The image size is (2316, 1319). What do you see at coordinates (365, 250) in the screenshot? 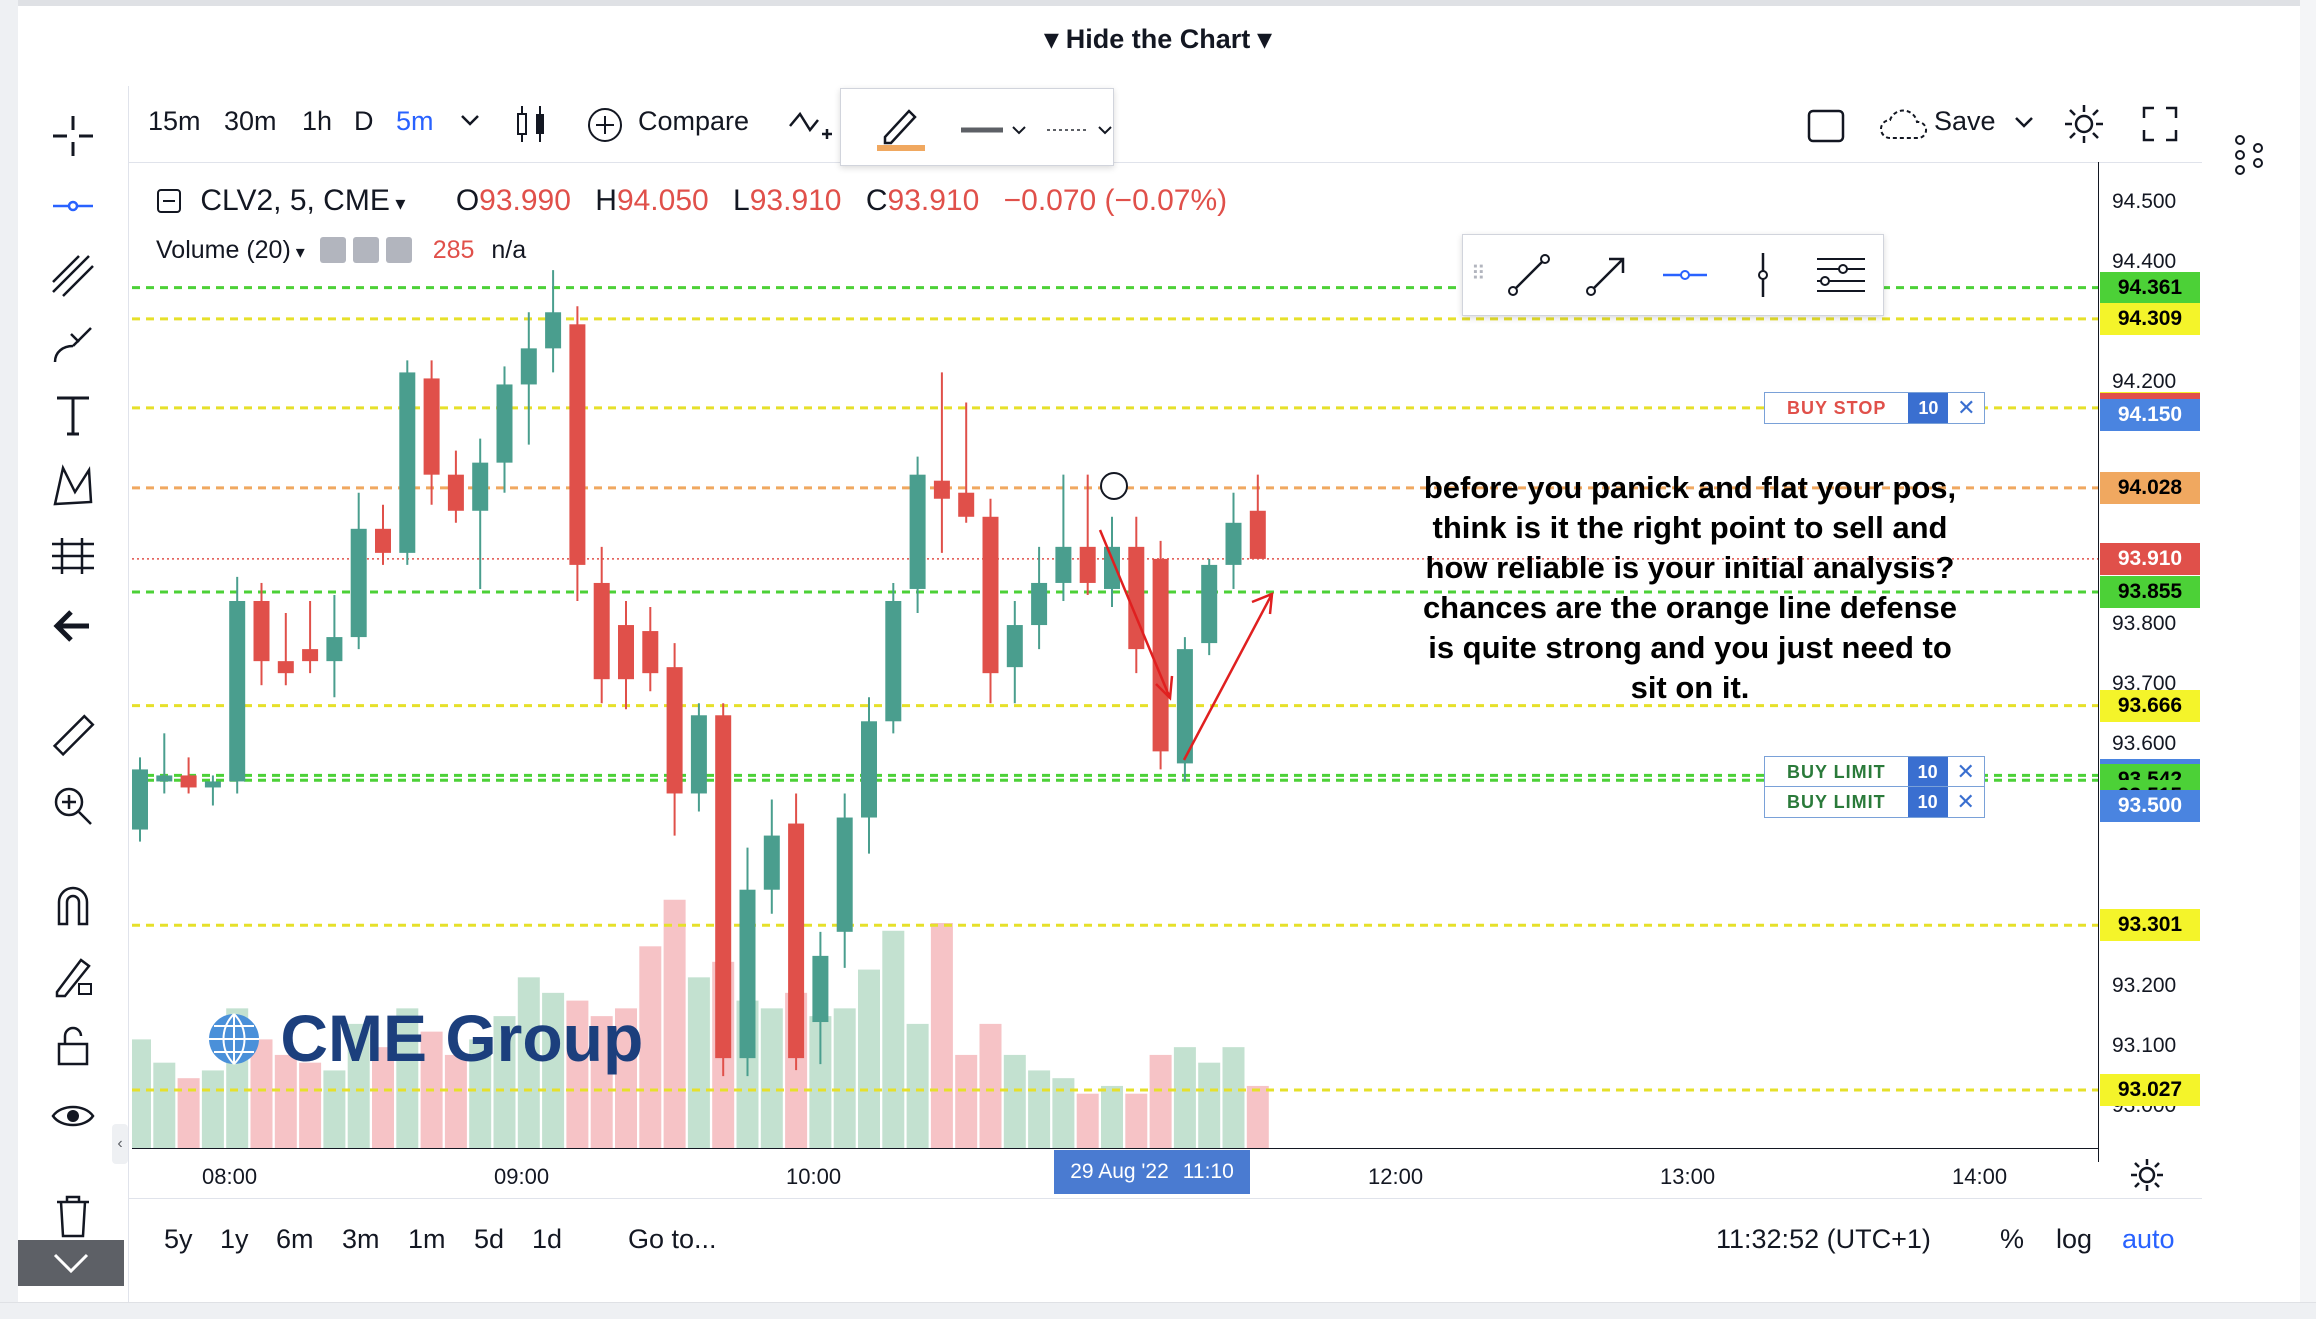
I see `volume-settings-icon` at bounding box center [365, 250].